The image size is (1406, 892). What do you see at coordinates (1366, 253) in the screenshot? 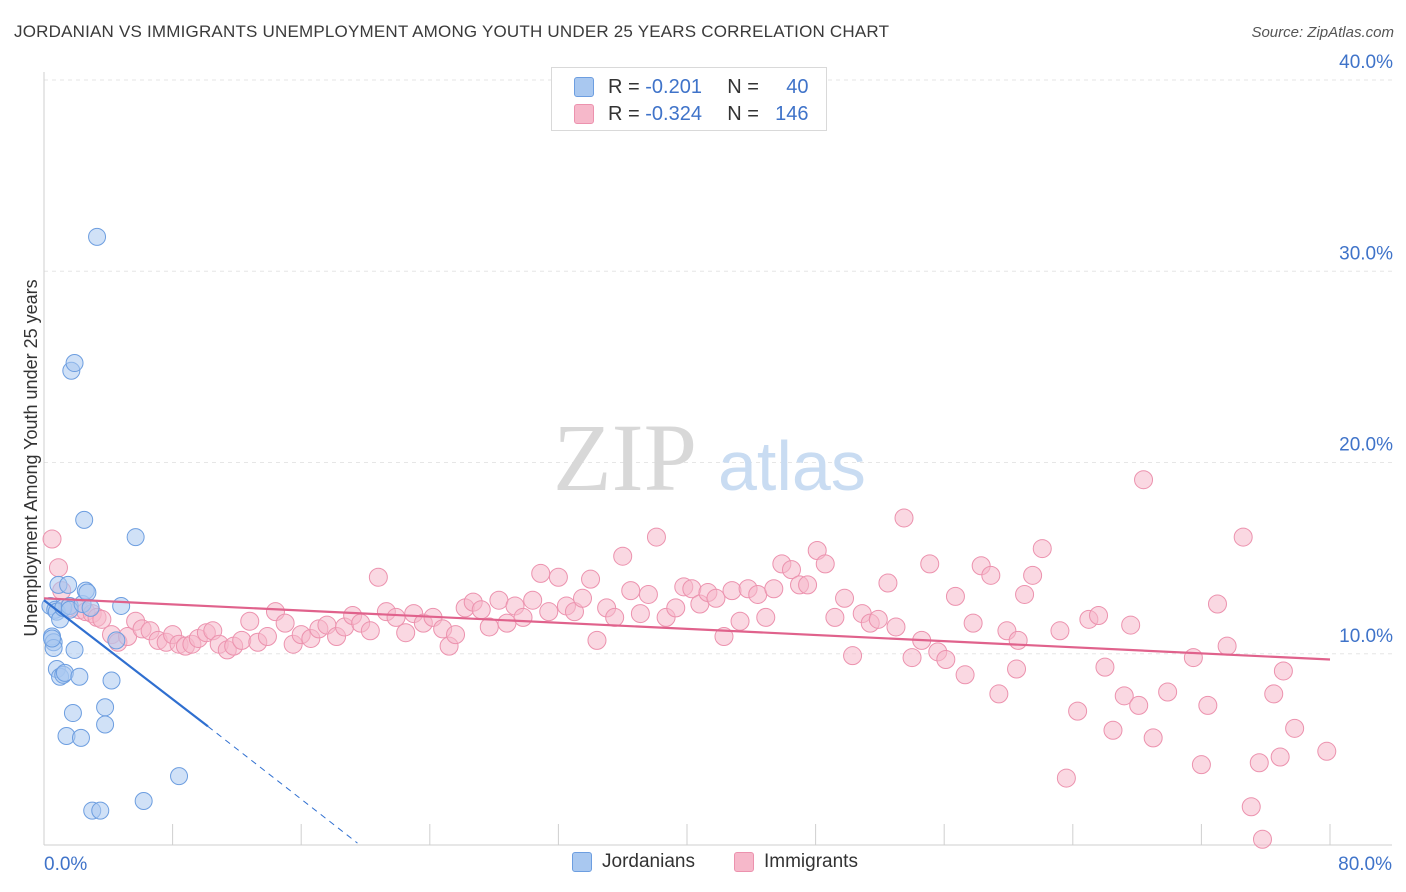
I see `y-tick-label: 30.0%` at bounding box center [1366, 253].